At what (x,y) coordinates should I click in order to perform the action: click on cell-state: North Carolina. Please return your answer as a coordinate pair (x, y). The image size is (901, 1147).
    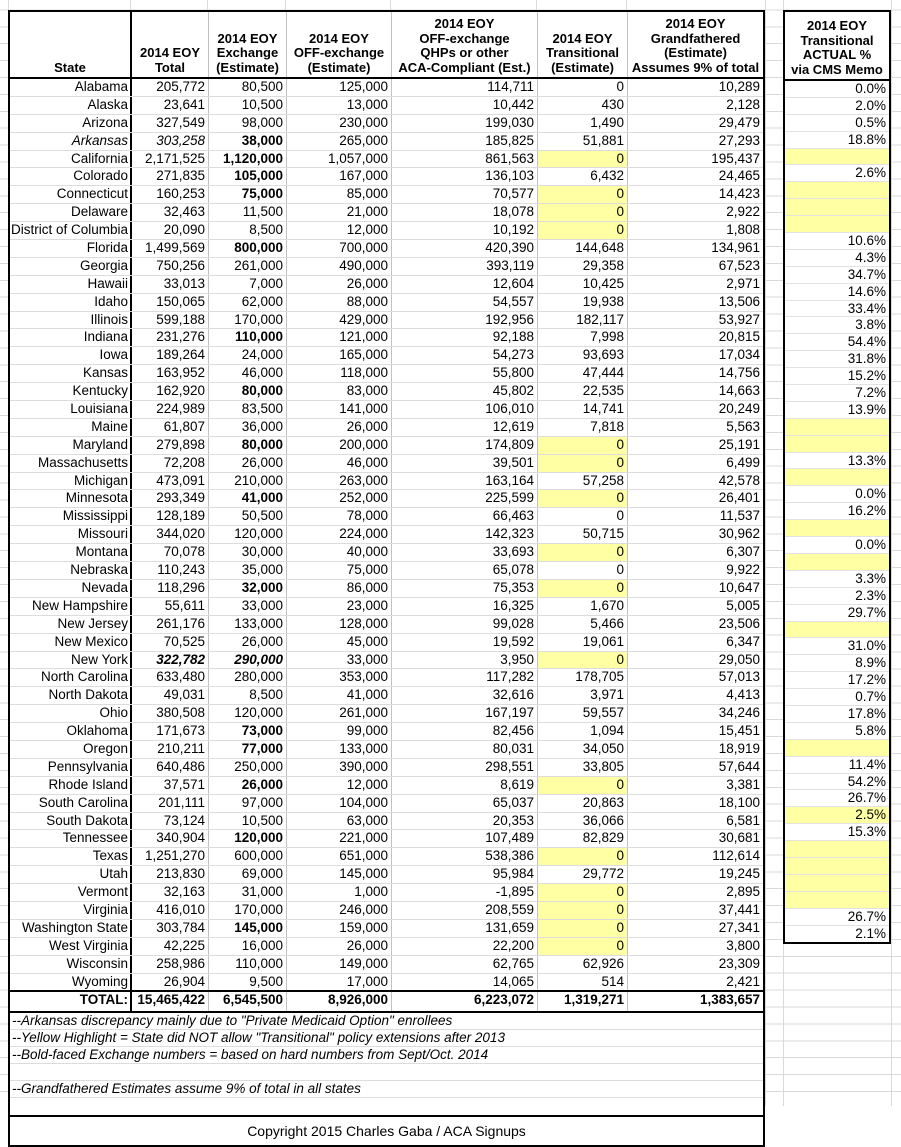
    Looking at the image, I should click on (71, 678).